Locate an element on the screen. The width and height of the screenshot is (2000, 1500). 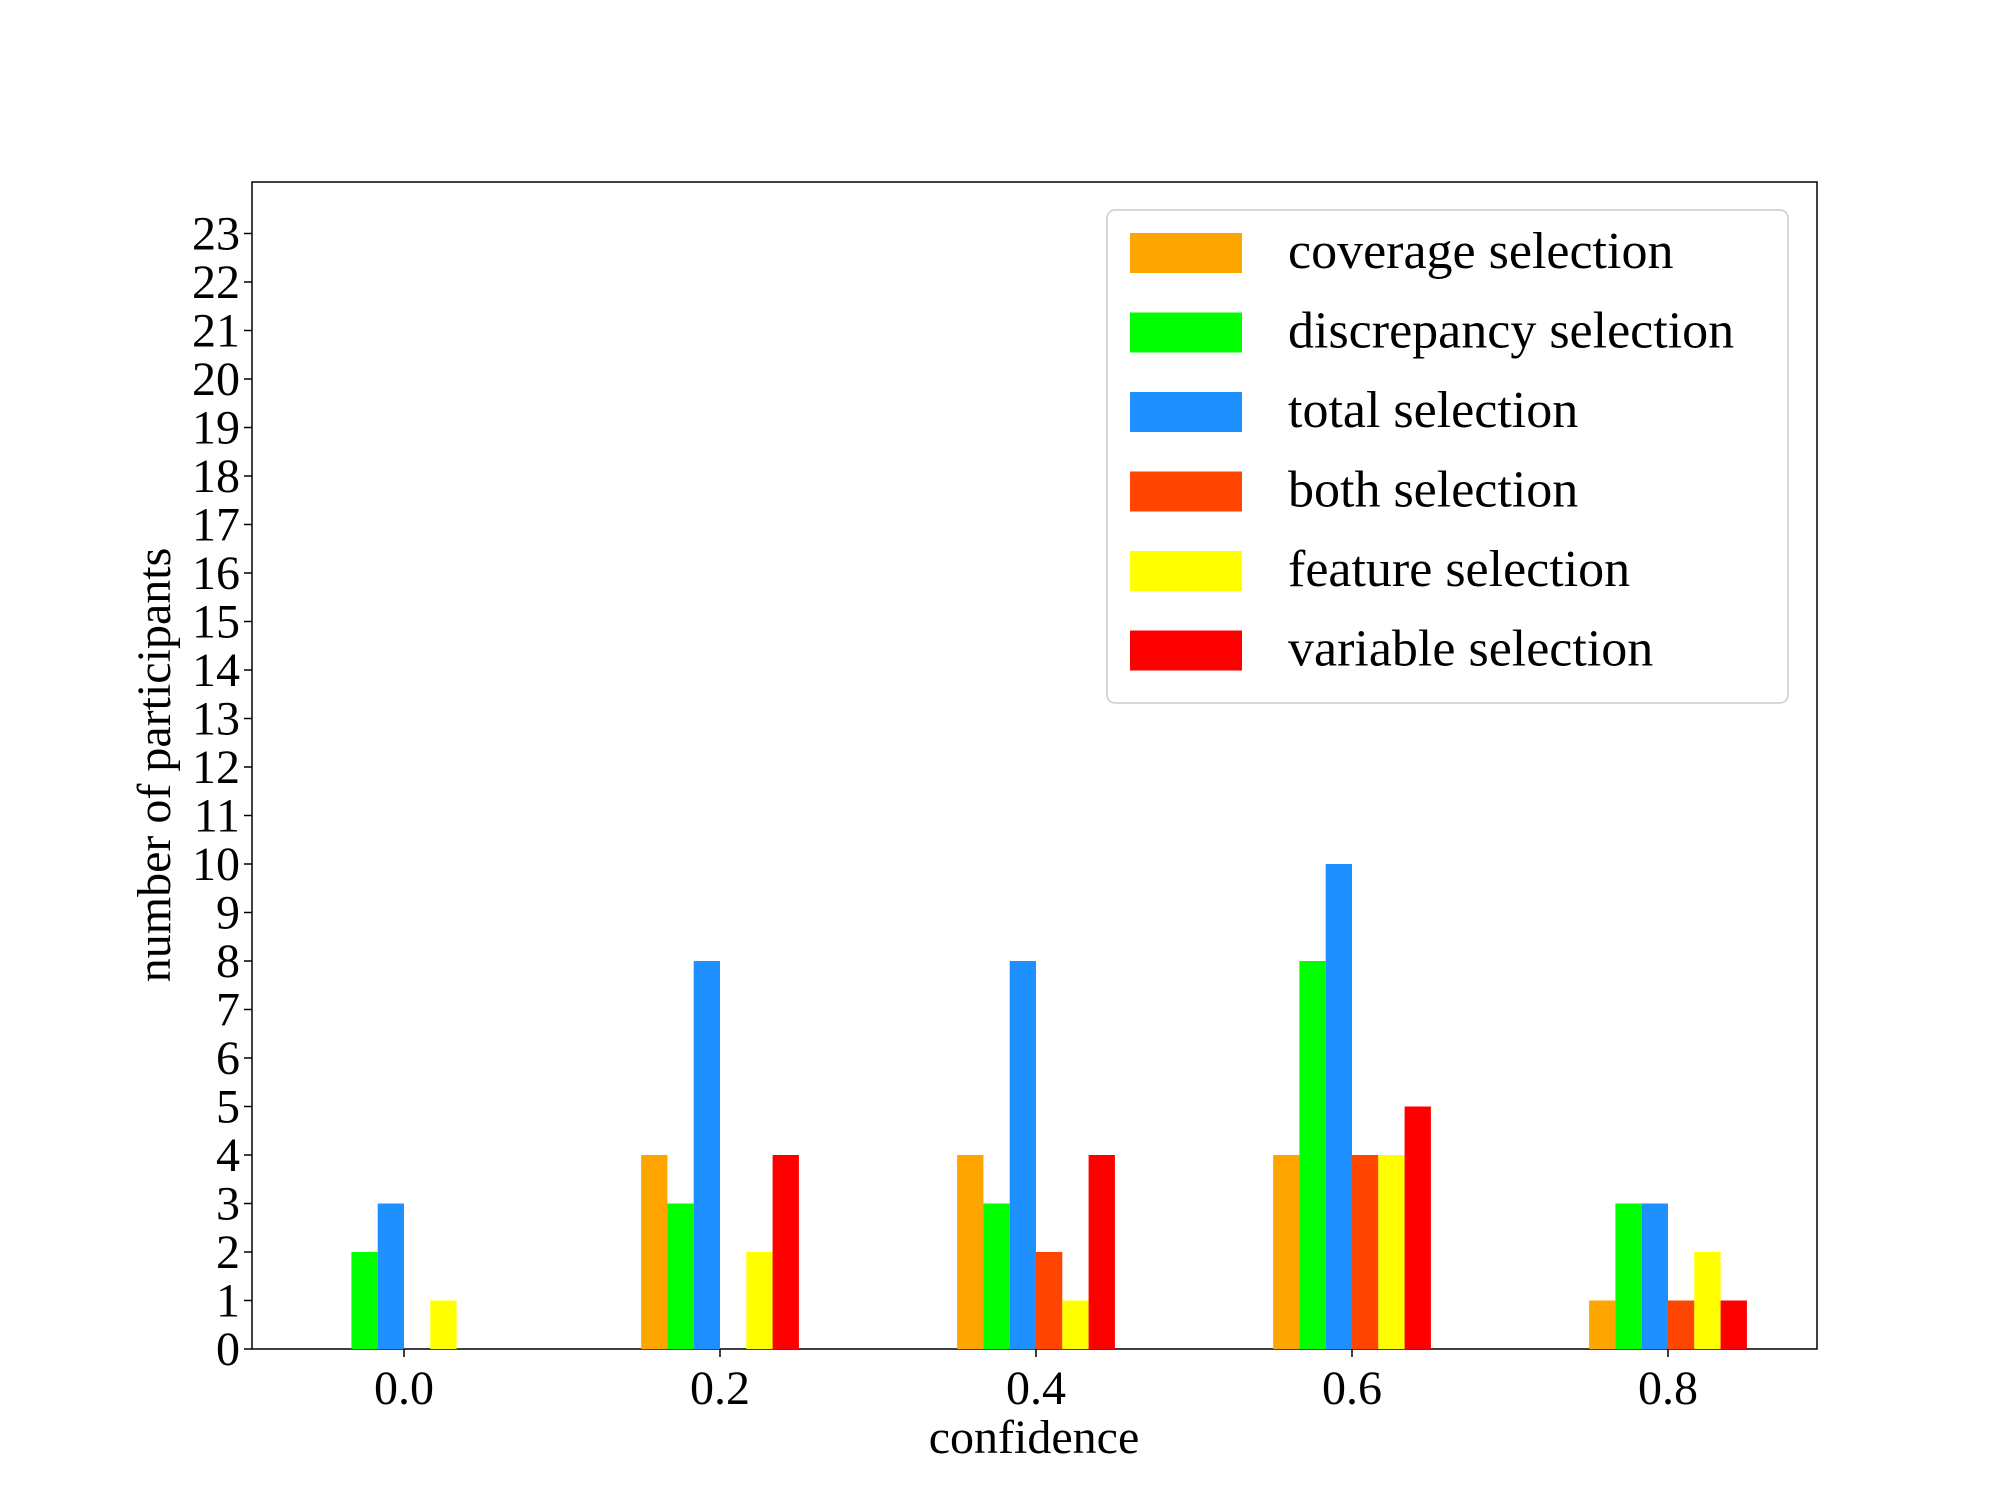
legend-label-coverage-selection: coverage selection is located at coordinates (1480, 251).